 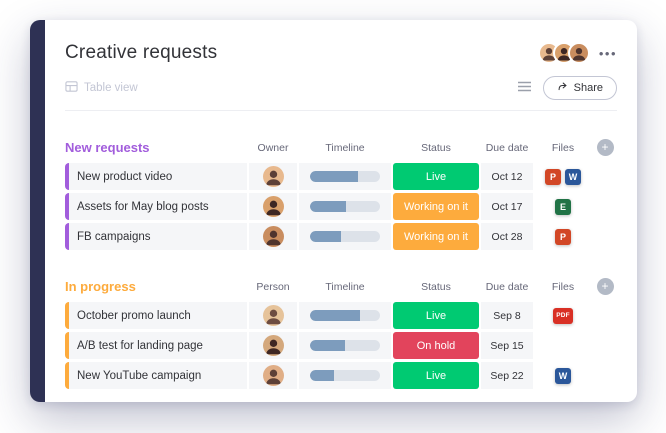 I want to click on avatar-stack, so click(x=563, y=53).